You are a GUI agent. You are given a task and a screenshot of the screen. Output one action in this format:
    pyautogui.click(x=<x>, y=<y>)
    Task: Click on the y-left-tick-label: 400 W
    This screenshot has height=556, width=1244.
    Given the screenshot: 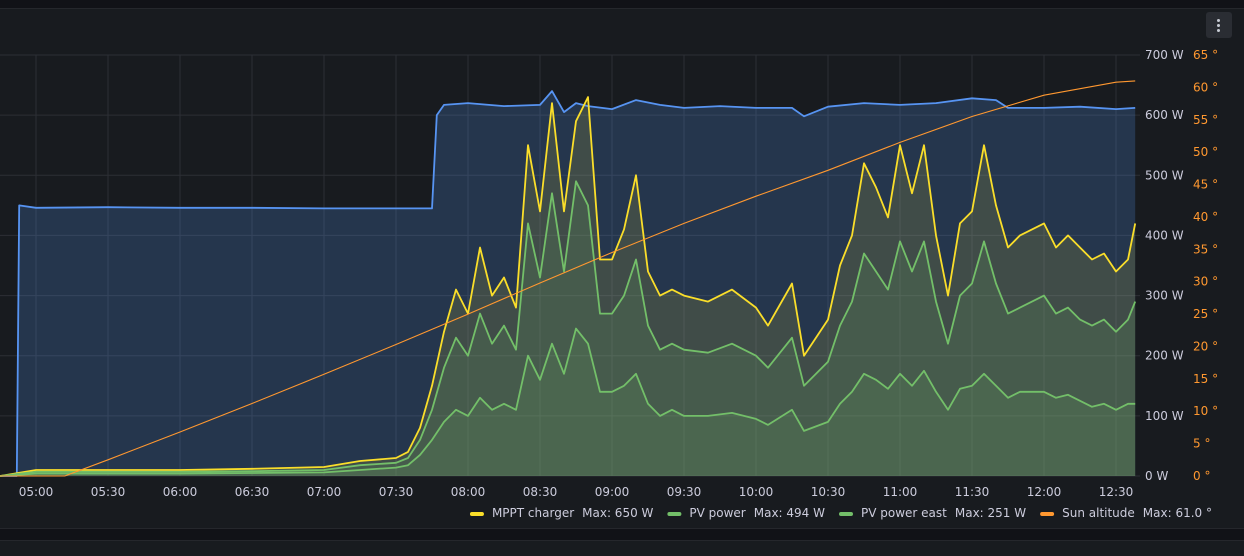 What is the action you would take?
    pyautogui.click(x=1164, y=235)
    